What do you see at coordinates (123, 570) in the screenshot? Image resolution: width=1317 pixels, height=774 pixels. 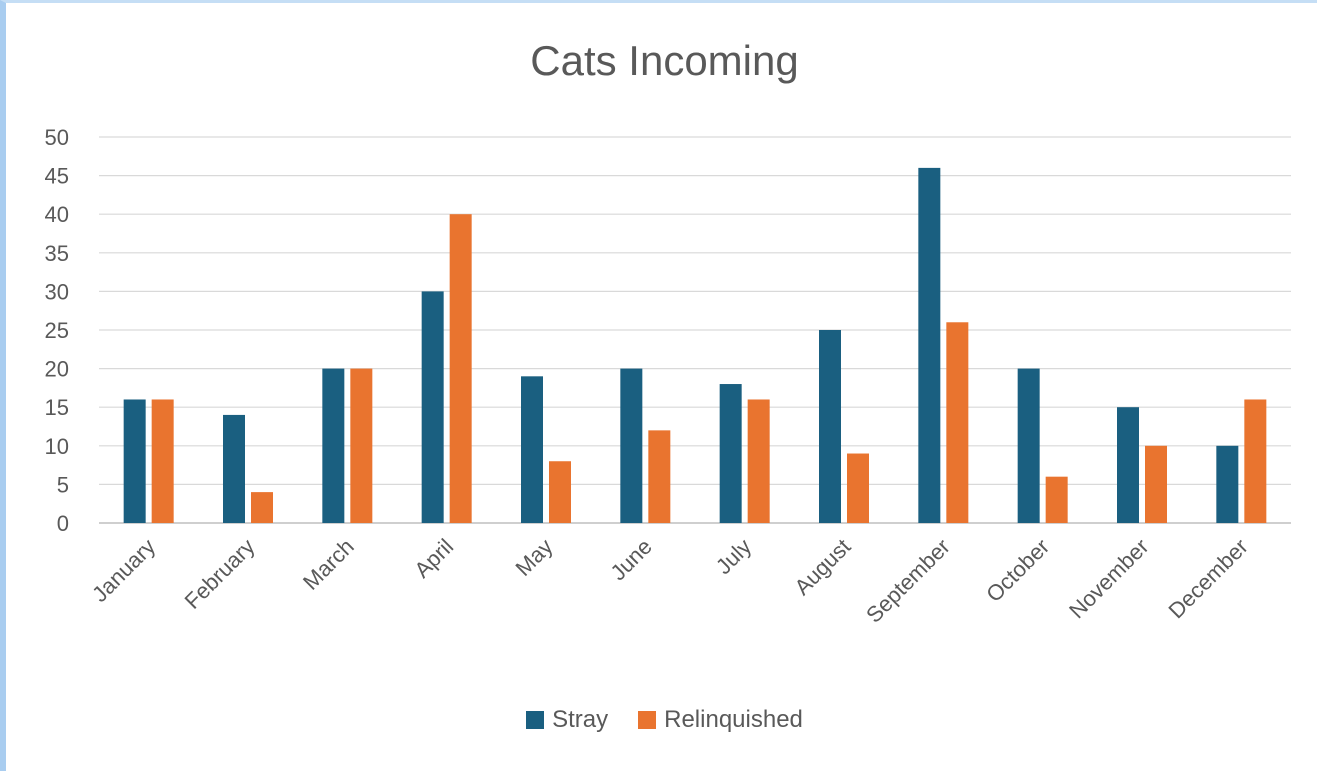 I see `x-tick-label: January` at bounding box center [123, 570].